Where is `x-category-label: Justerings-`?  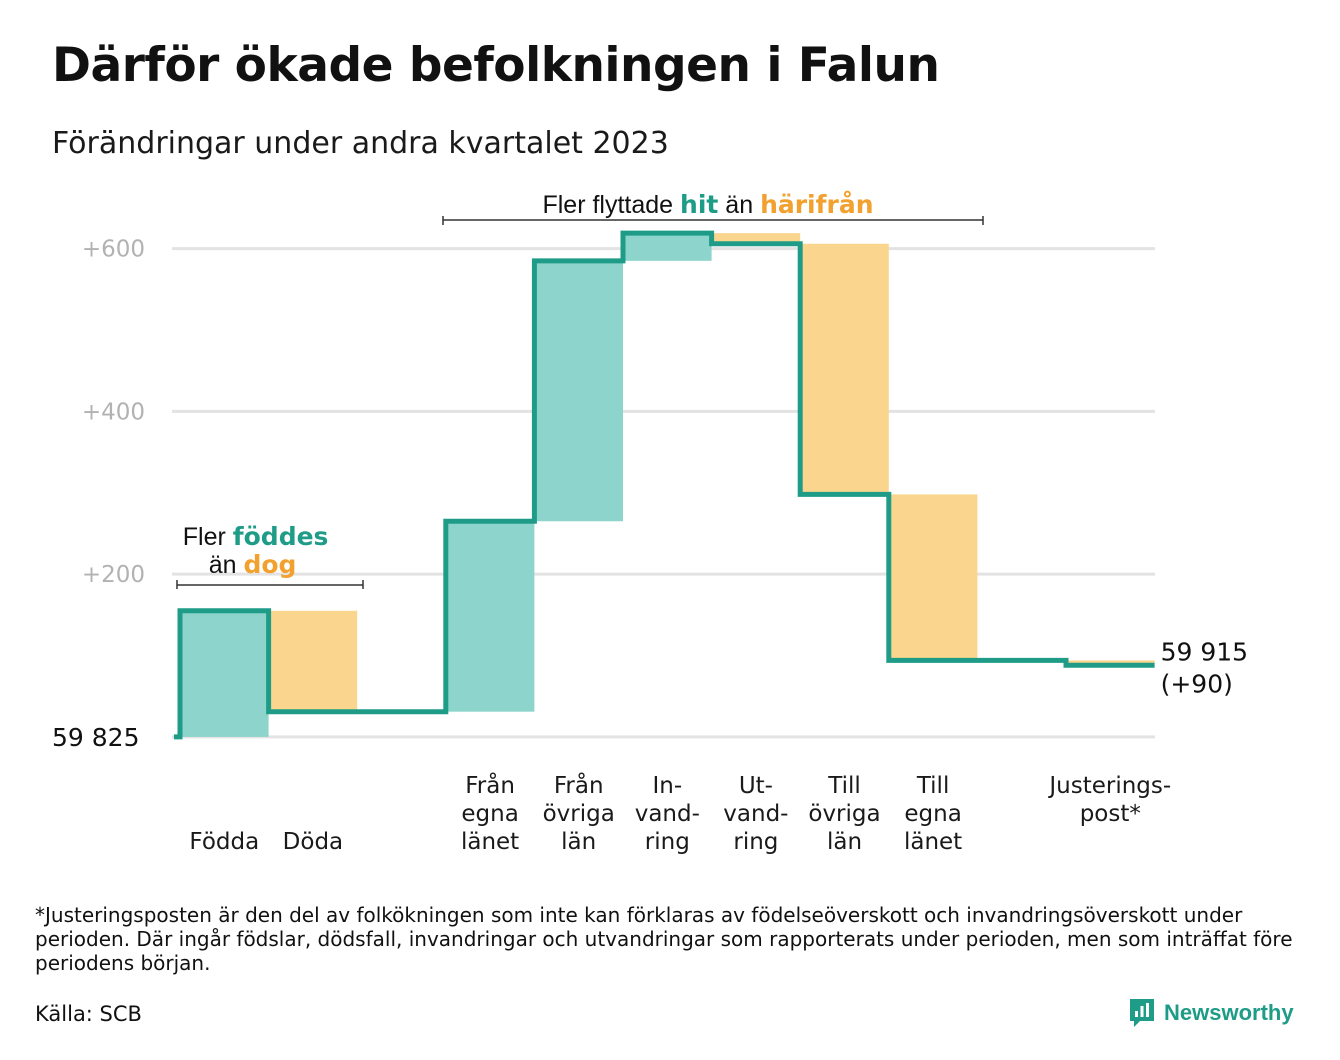
x-category-label: Justerings- is located at coordinates (1109, 786).